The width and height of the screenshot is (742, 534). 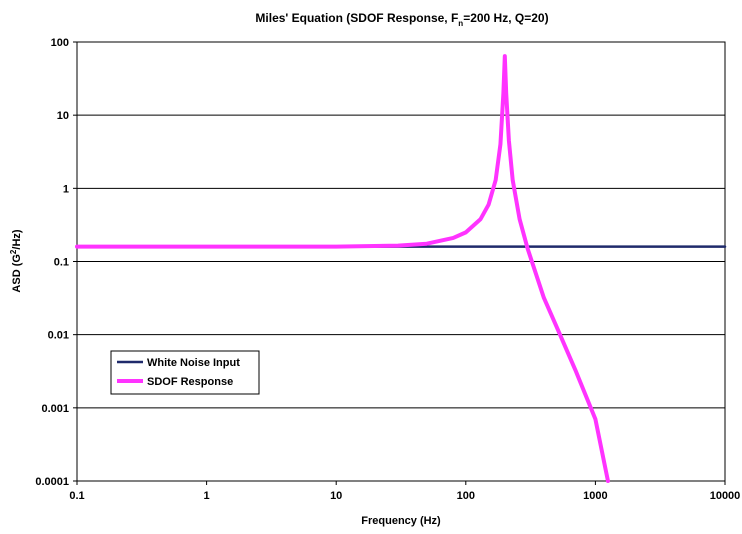 I want to click on x-tick-label: 0.1, so click(x=76, y=496).